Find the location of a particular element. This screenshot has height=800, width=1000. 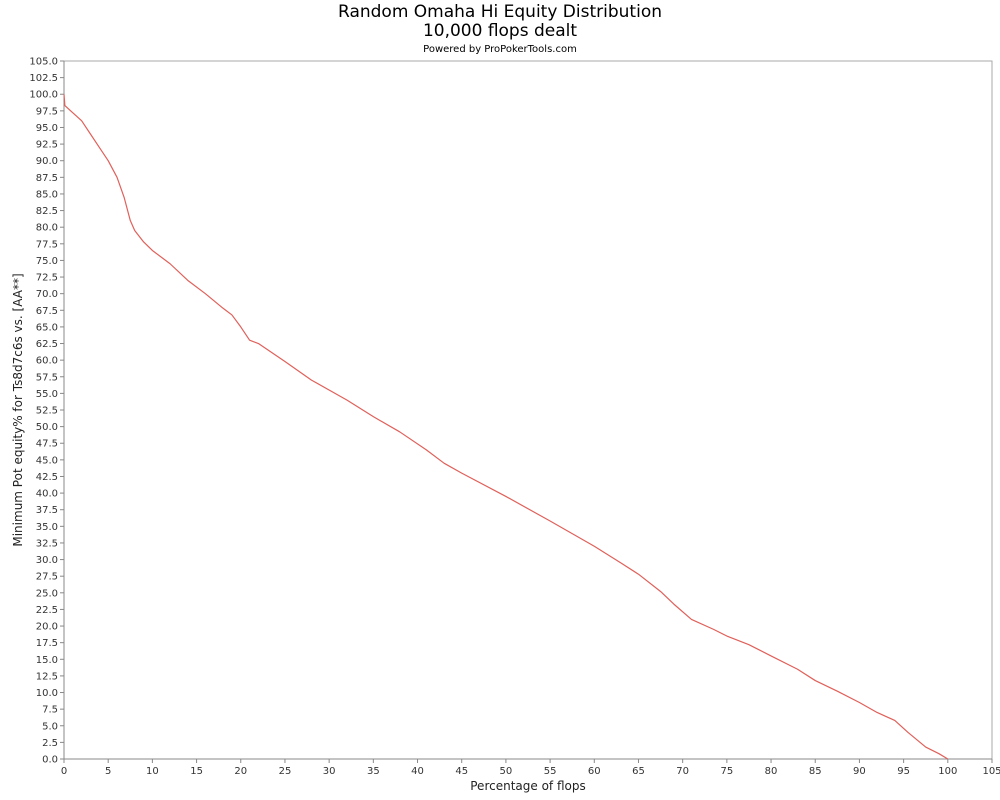

y-tick-label: 30.0 is located at coordinates (47, 560).